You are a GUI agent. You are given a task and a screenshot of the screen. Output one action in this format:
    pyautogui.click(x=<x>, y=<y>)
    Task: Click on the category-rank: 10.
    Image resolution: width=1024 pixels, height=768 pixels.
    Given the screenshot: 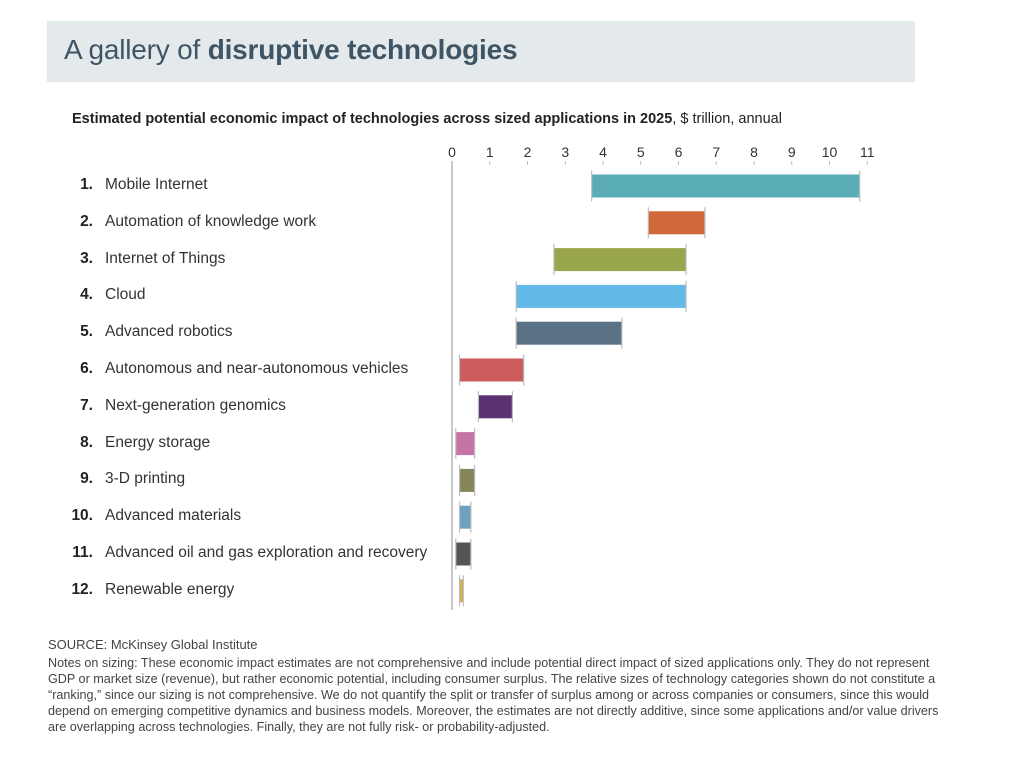 What is the action you would take?
    pyautogui.click(x=82, y=516)
    